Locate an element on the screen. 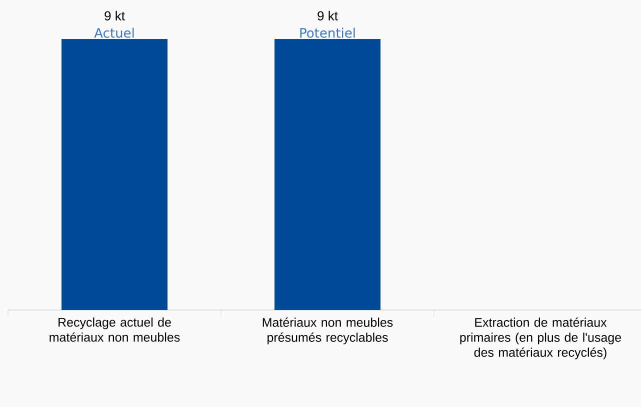 The height and width of the screenshot is (407, 641). x-tick-label: Matériaux non meubles présumés recyclables is located at coordinates (327, 331).